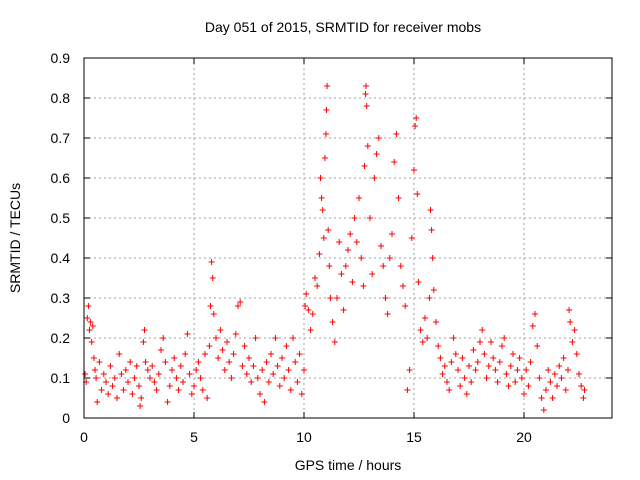 Image resolution: width=640 pixels, height=480 pixels. Describe the element at coordinates (61, 98) in the screenshot. I see `y-tick-label: 0.8` at that location.